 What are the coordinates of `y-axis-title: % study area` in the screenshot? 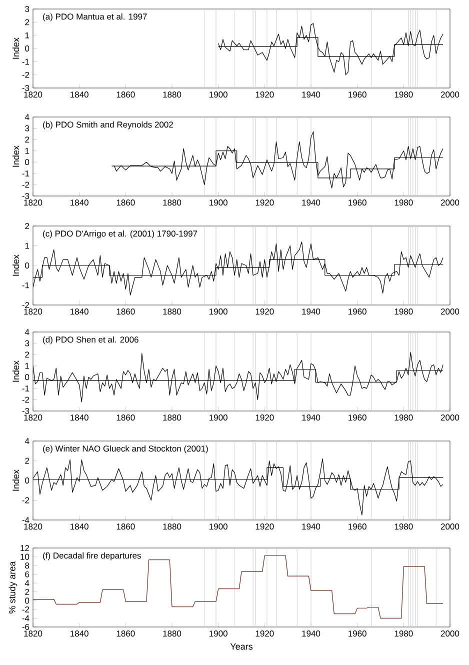 It's located at (13, 587).